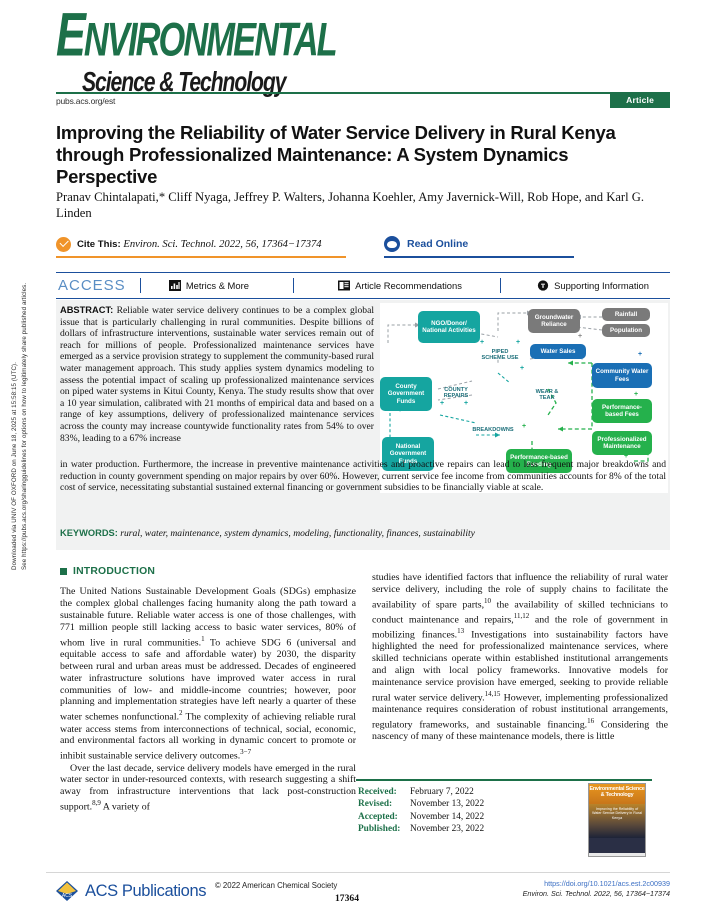 The width and height of the screenshot is (702, 924). I want to click on journal-url: pubs.acs.org/est, so click(86, 101).